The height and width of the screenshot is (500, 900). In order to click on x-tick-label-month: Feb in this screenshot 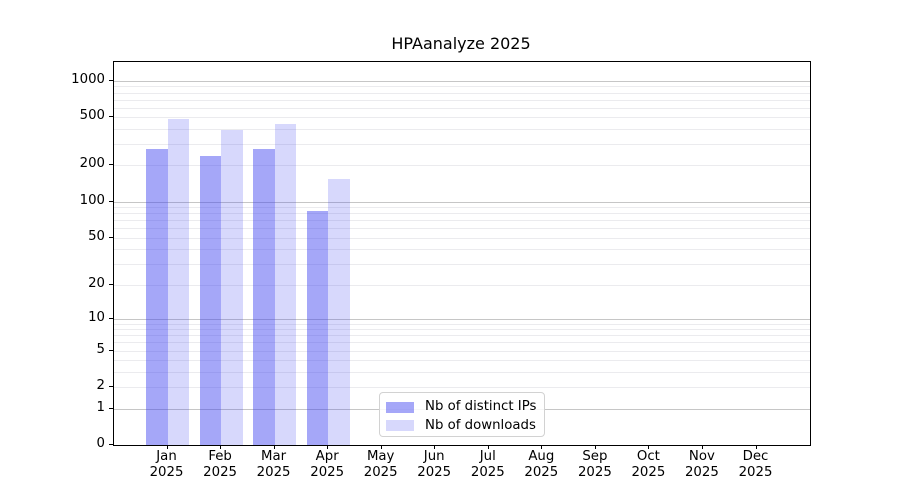, I will do `click(220, 456)`.